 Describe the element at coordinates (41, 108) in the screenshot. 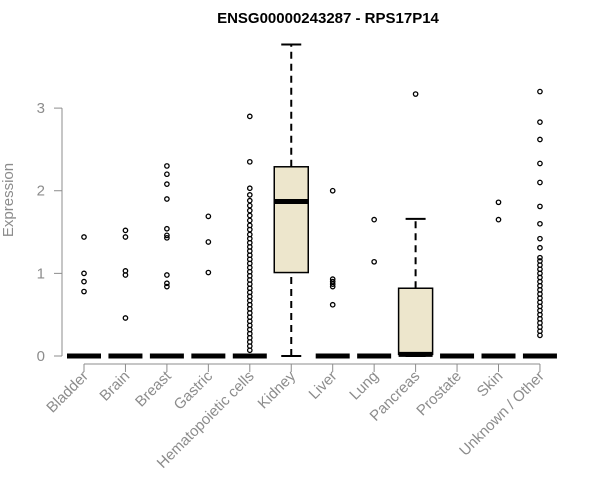

I see `y-tick-label: 3` at that location.